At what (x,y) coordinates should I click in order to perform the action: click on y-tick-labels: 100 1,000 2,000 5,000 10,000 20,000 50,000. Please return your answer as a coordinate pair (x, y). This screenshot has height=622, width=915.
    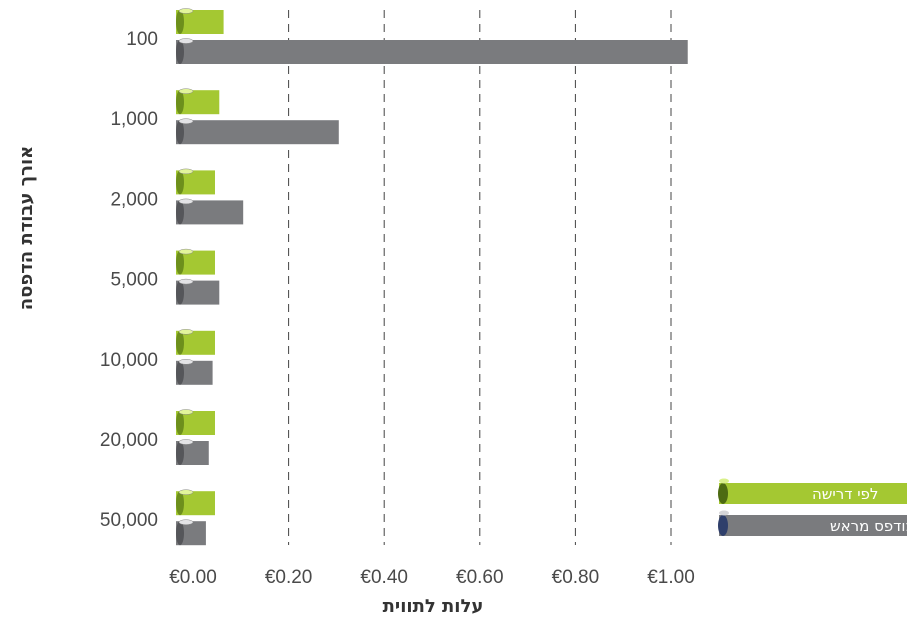
    Looking at the image, I should click on (129, 280).